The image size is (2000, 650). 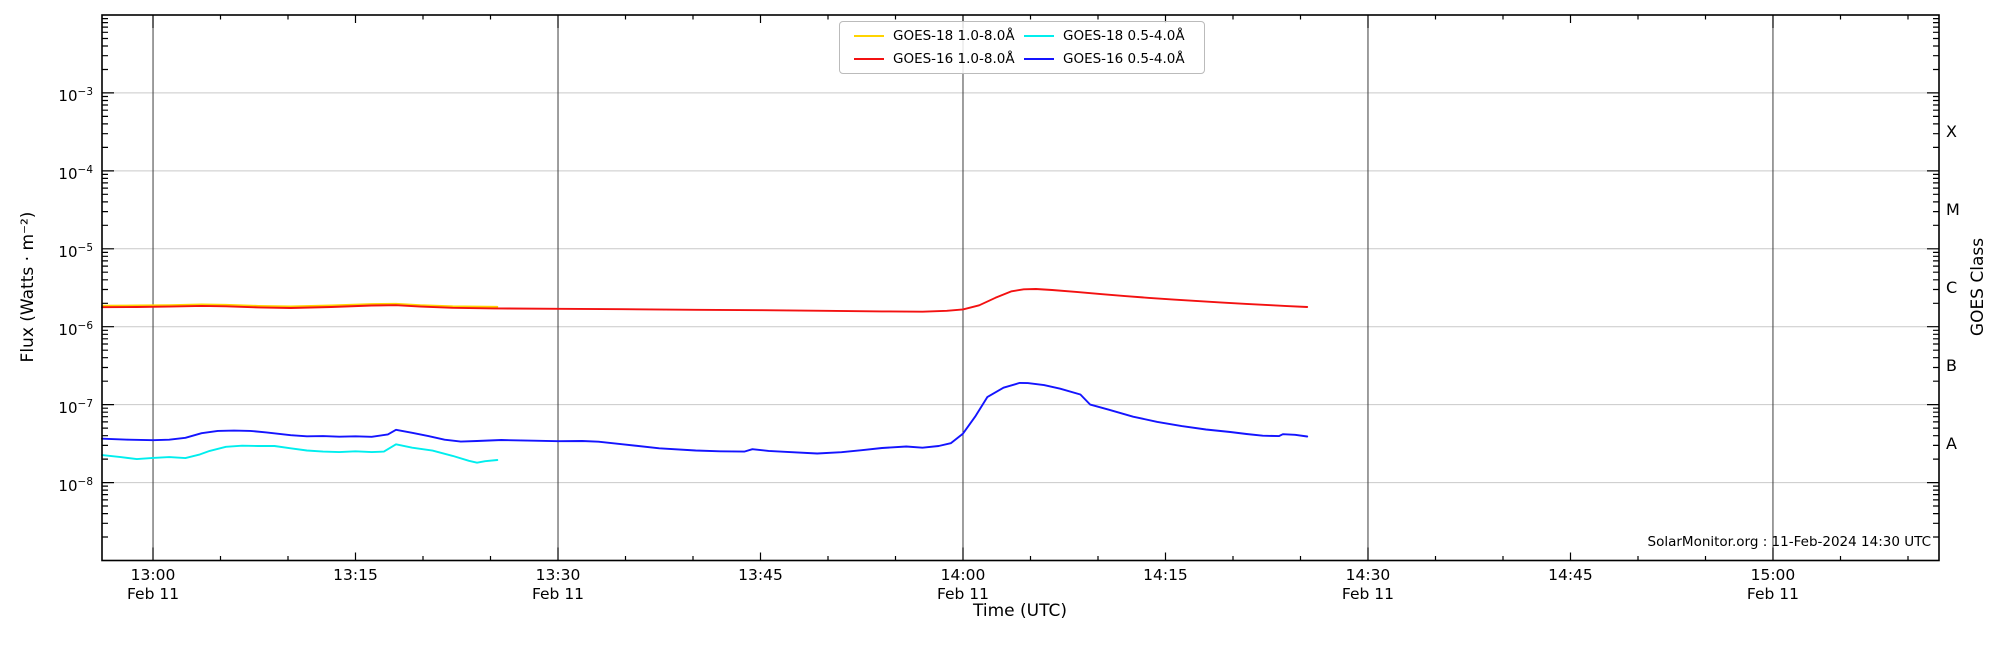 What do you see at coordinates (1978, 287) in the screenshot?
I see `right-axis-title: GOES Class` at bounding box center [1978, 287].